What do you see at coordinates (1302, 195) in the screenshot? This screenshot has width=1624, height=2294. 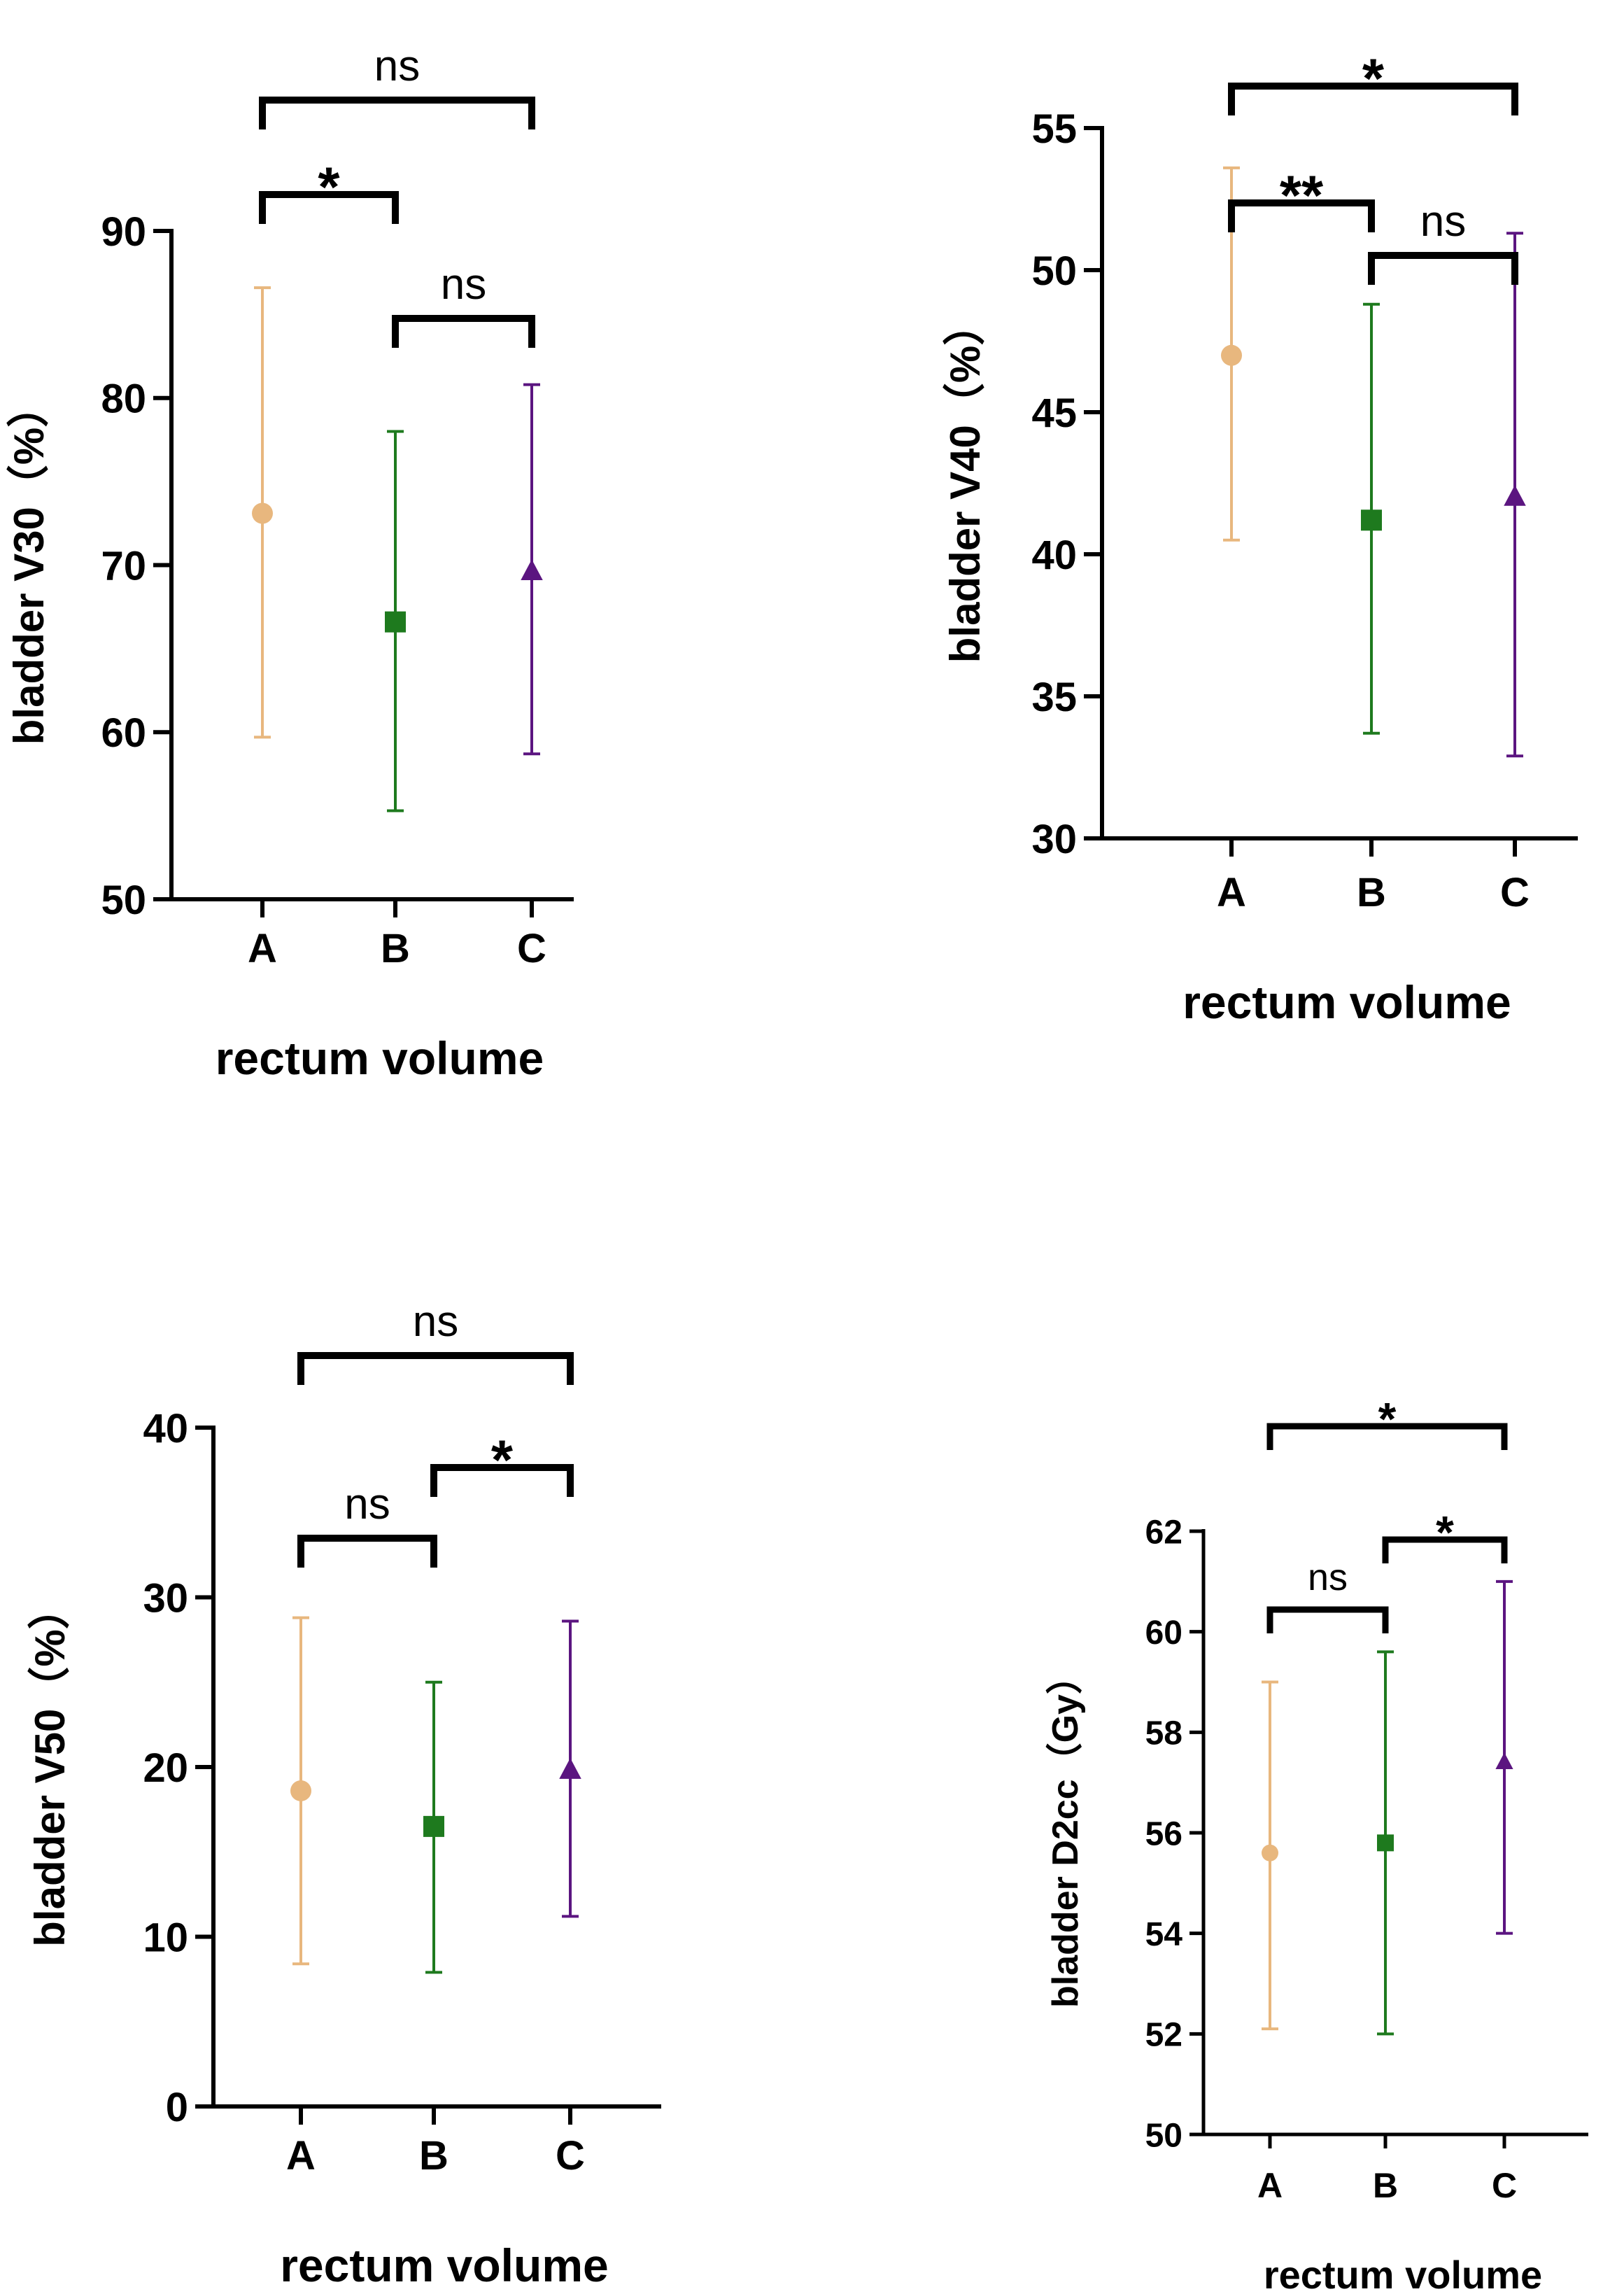 I see `significance-label: **` at bounding box center [1302, 195].